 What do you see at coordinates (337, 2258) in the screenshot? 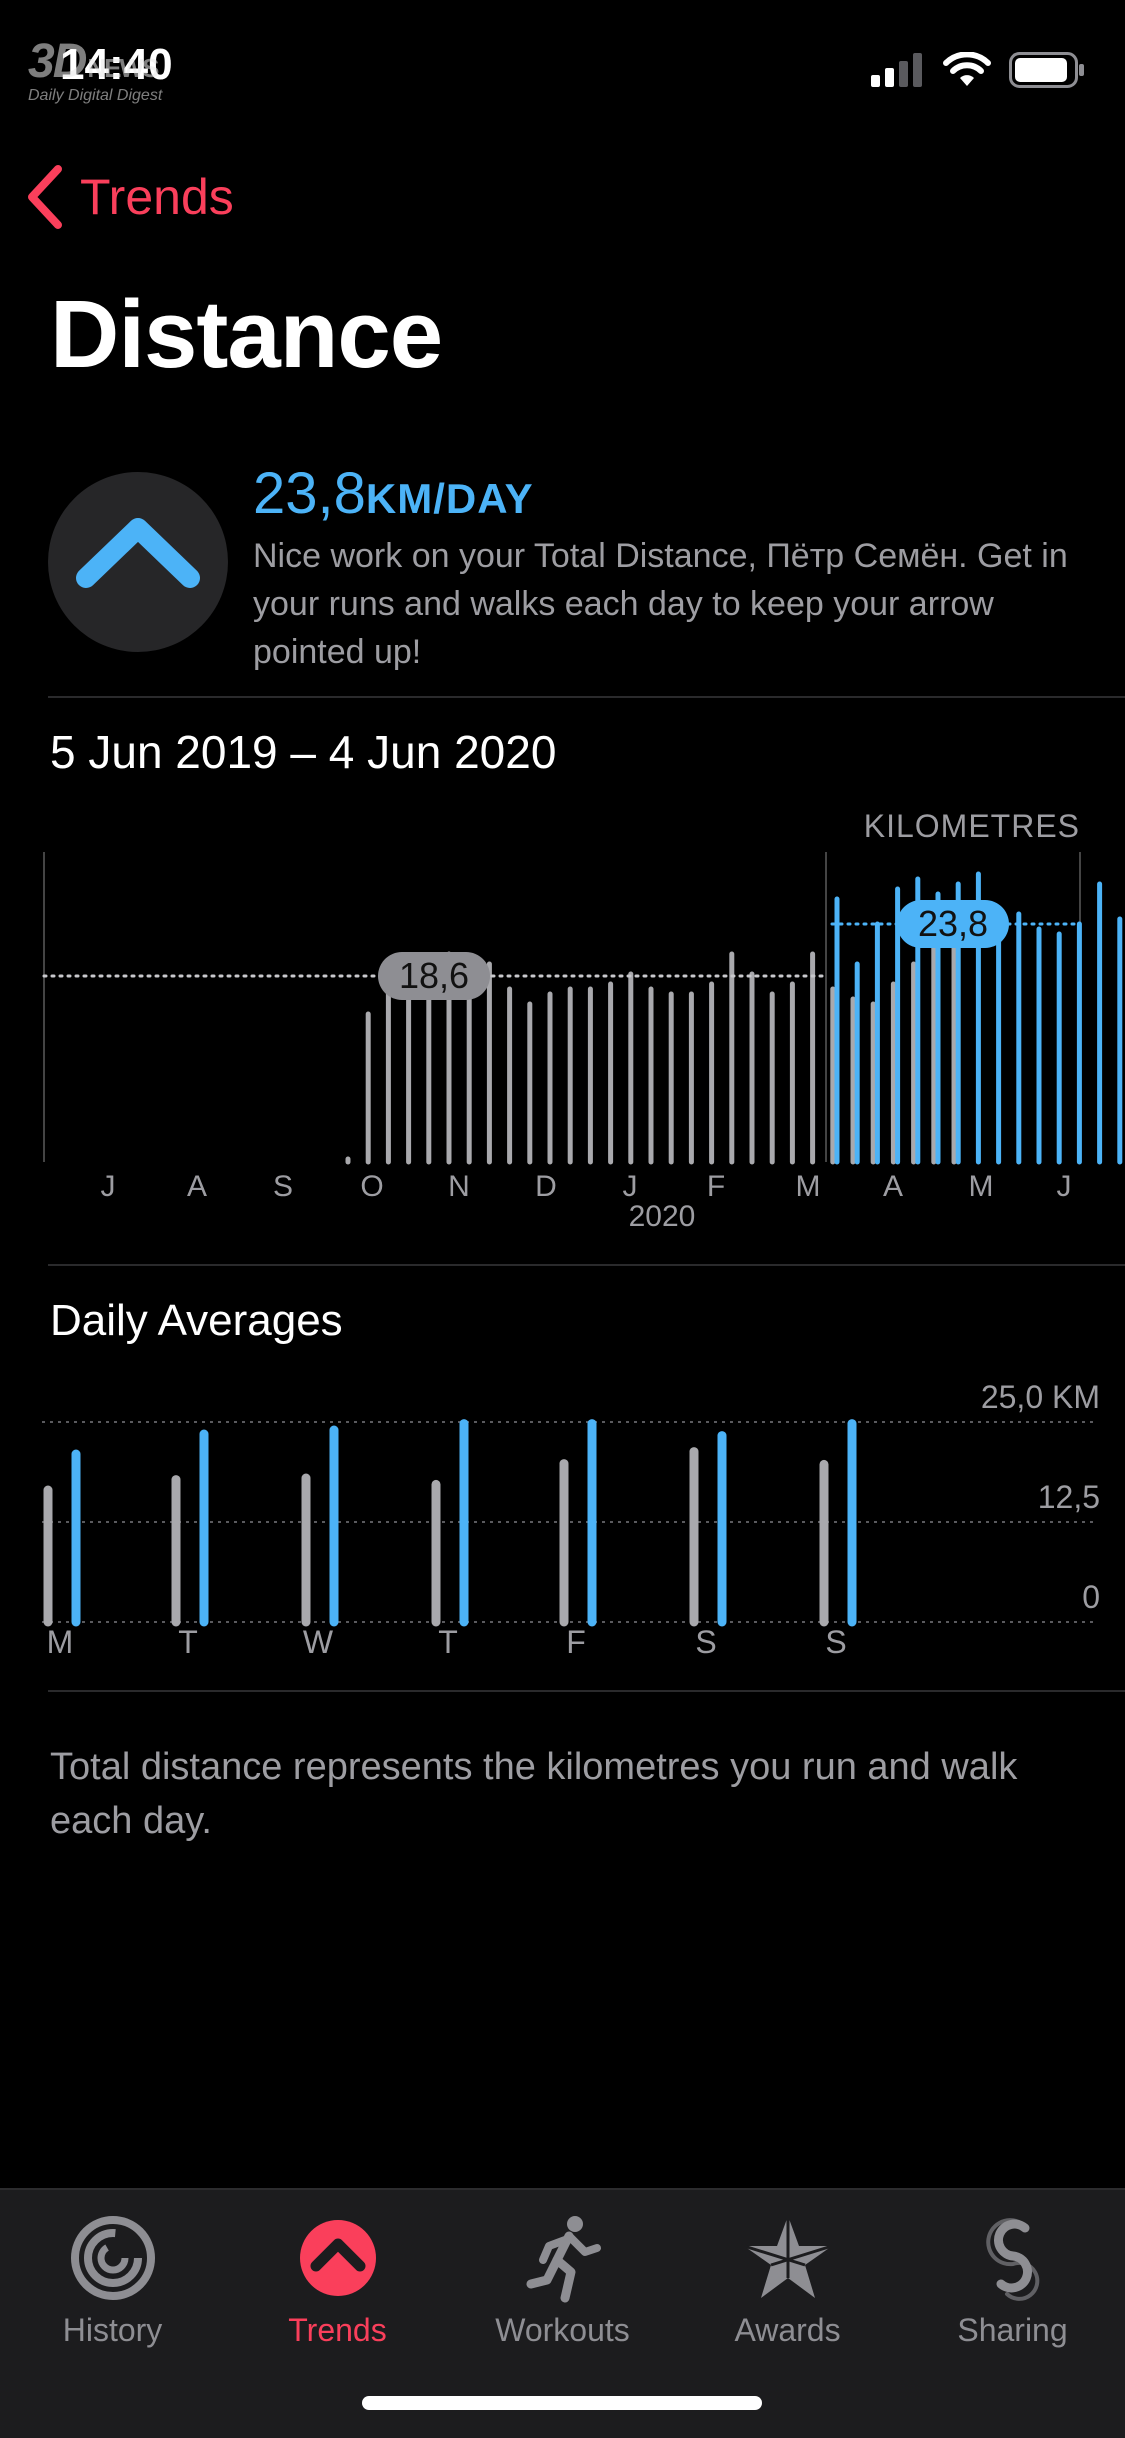
I see `trends-icon` at bounding box center [337, 2258].